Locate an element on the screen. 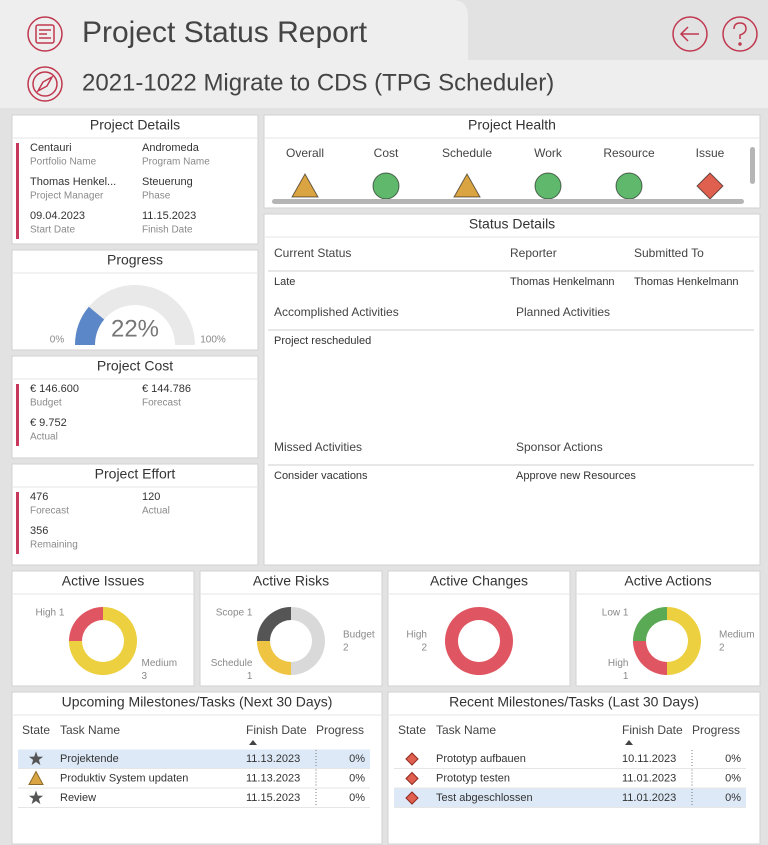 Image resolution: width=768 pixels, height=845 pixels. section-text: Project rescheduled is located at coordinates (322, 341).